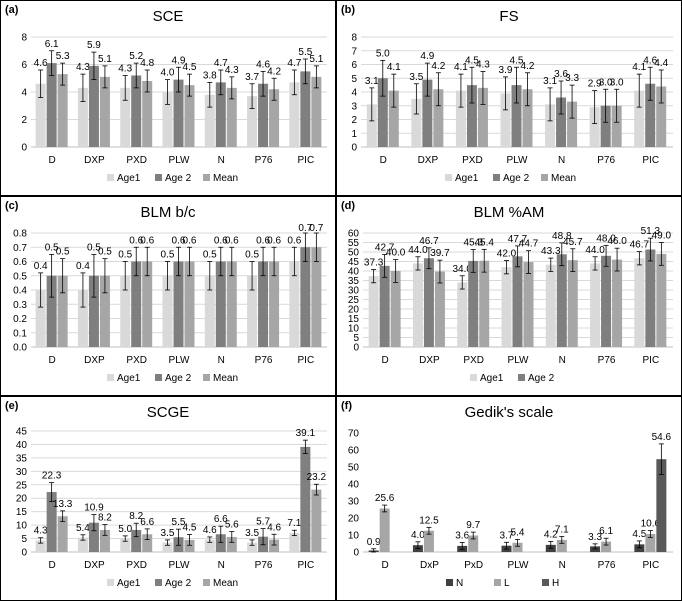  I want to click on data-label: 45.3, so click(473, 243).